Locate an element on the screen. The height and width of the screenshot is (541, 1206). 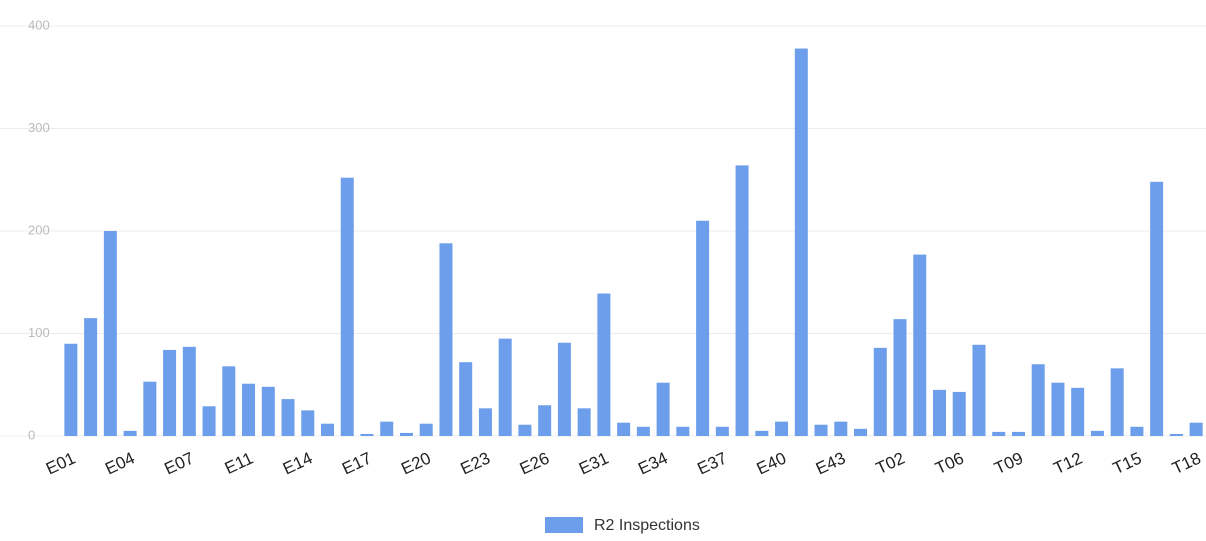
x-tick-label: E34 is located at coordinates (652, 463).